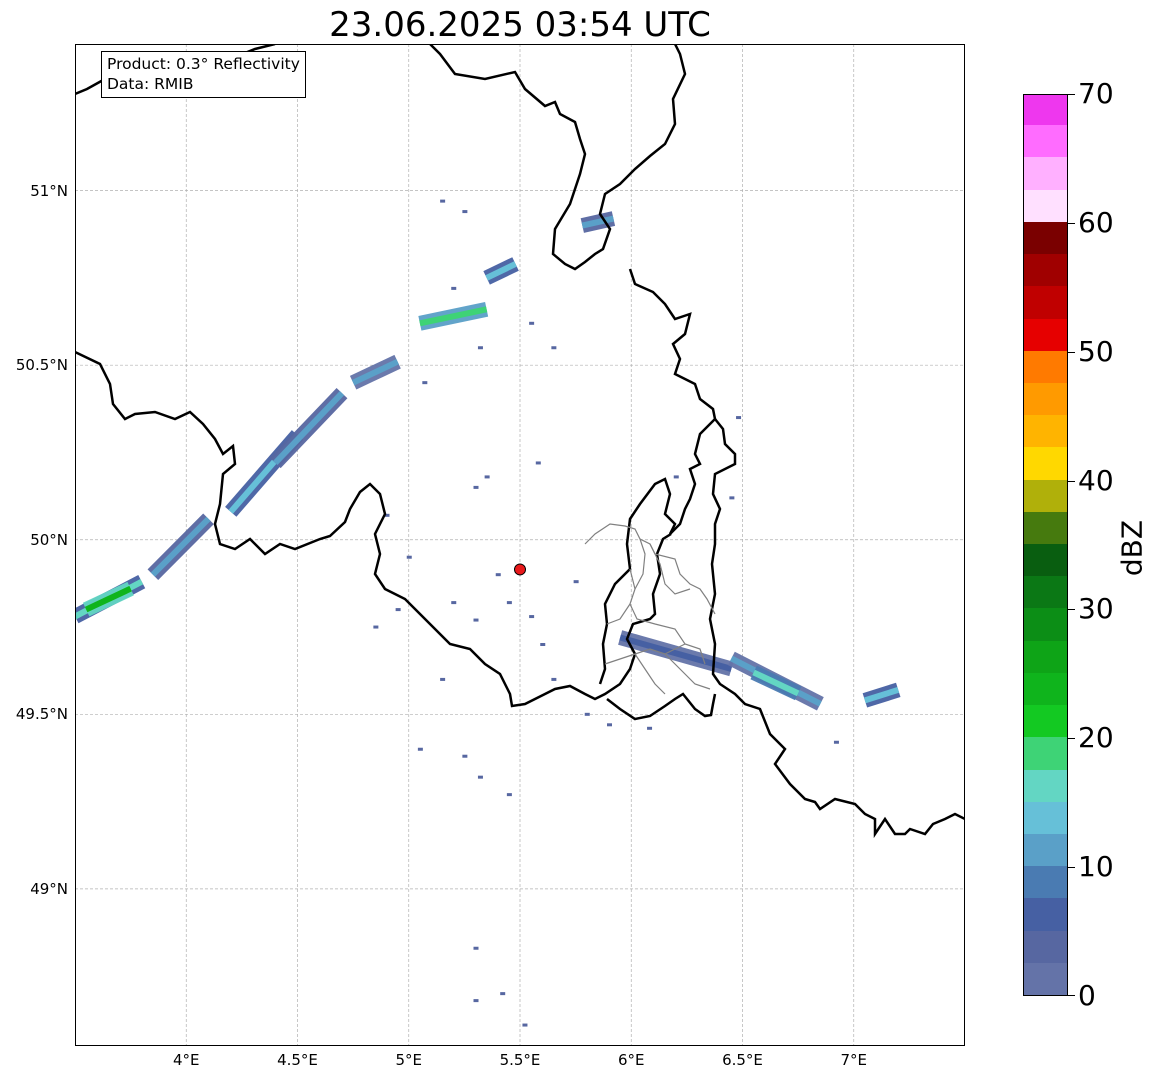 This screenshot has width=1157, height=1081. Describe the element at coordinates (1096, 222) in the screenshot. I see `colorbar-tick-label: 60` at that location.